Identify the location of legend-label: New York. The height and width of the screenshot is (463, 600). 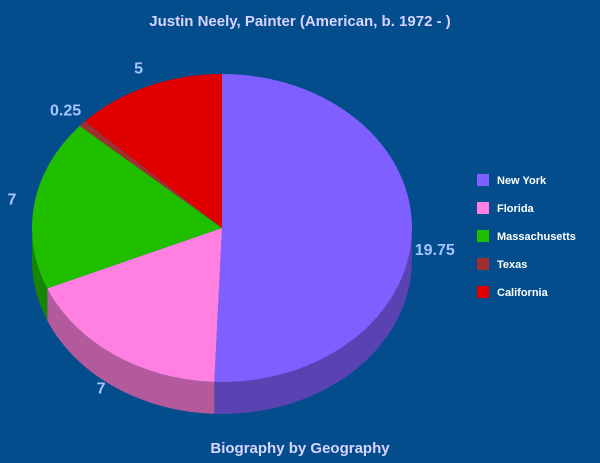
(522, 181).